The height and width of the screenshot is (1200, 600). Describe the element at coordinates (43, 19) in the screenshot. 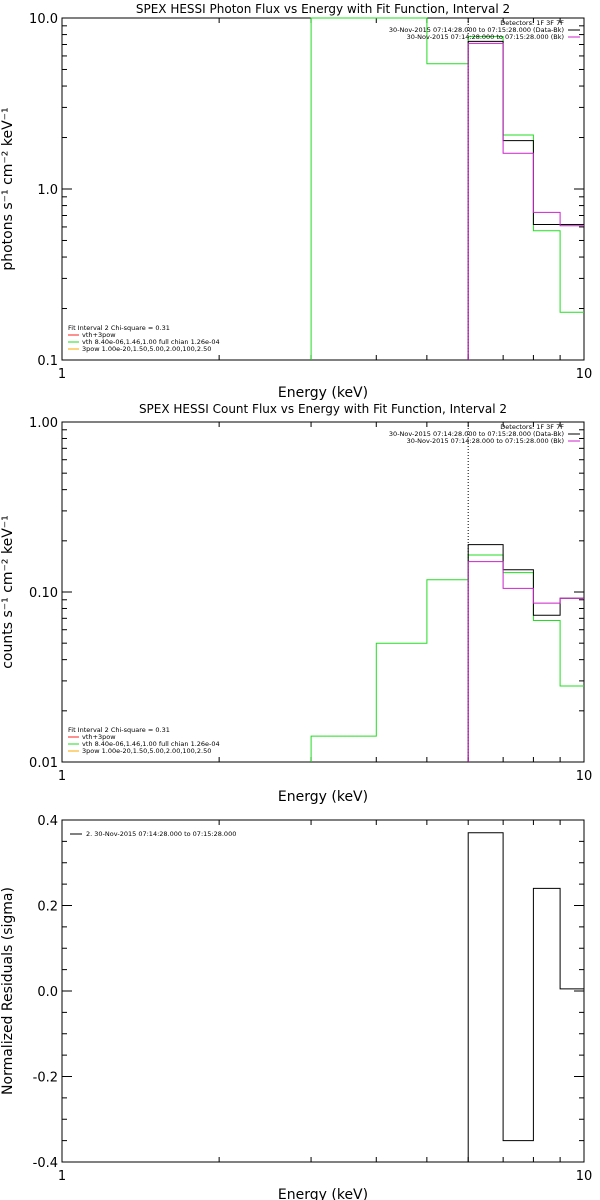

I see `y-tick-label: 10.0` at that location.